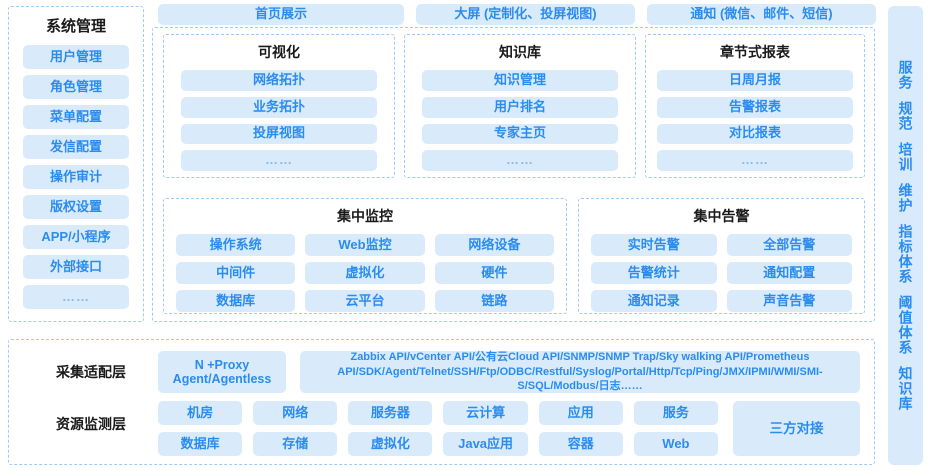 The width and height of the screenshot is (931, 471). What do you see at coordinates (365, 245) in the screenshot?
I see `monitoring-item-web-monitoring: Web监控` at bounding box center [365, 245].